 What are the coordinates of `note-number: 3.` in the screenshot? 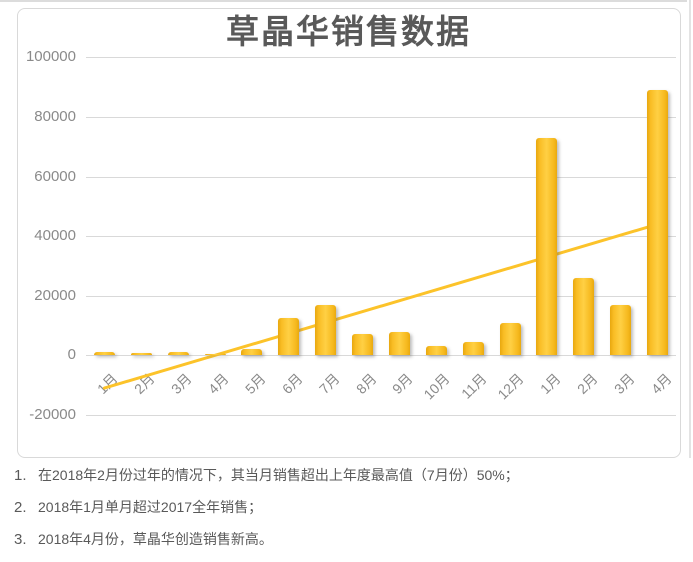 It's located at (20, 539).